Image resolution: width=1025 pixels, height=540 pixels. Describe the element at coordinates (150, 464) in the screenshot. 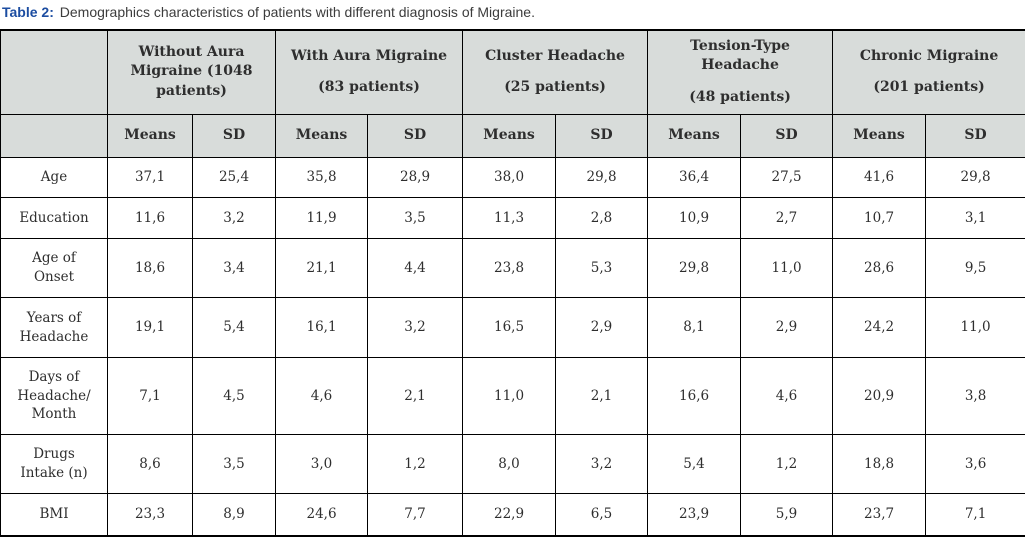

I see `data-cell: 8,6` at that location.